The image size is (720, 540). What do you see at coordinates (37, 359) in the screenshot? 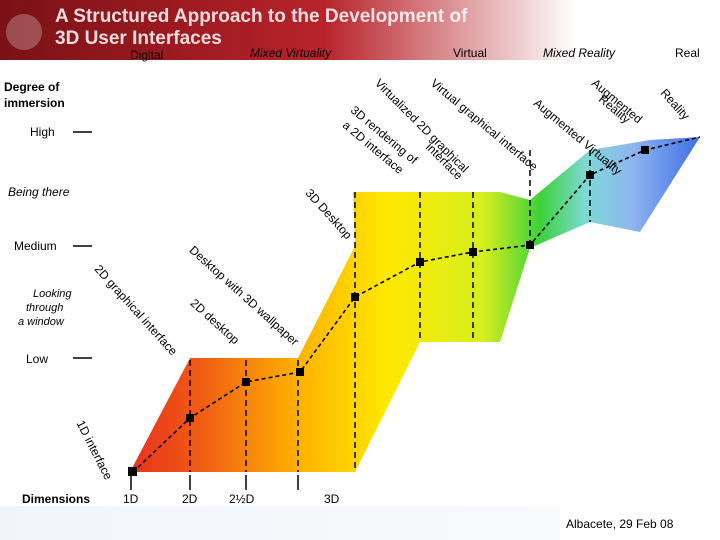
I see `y-label-low: Low` at bounding box center [37, 359].